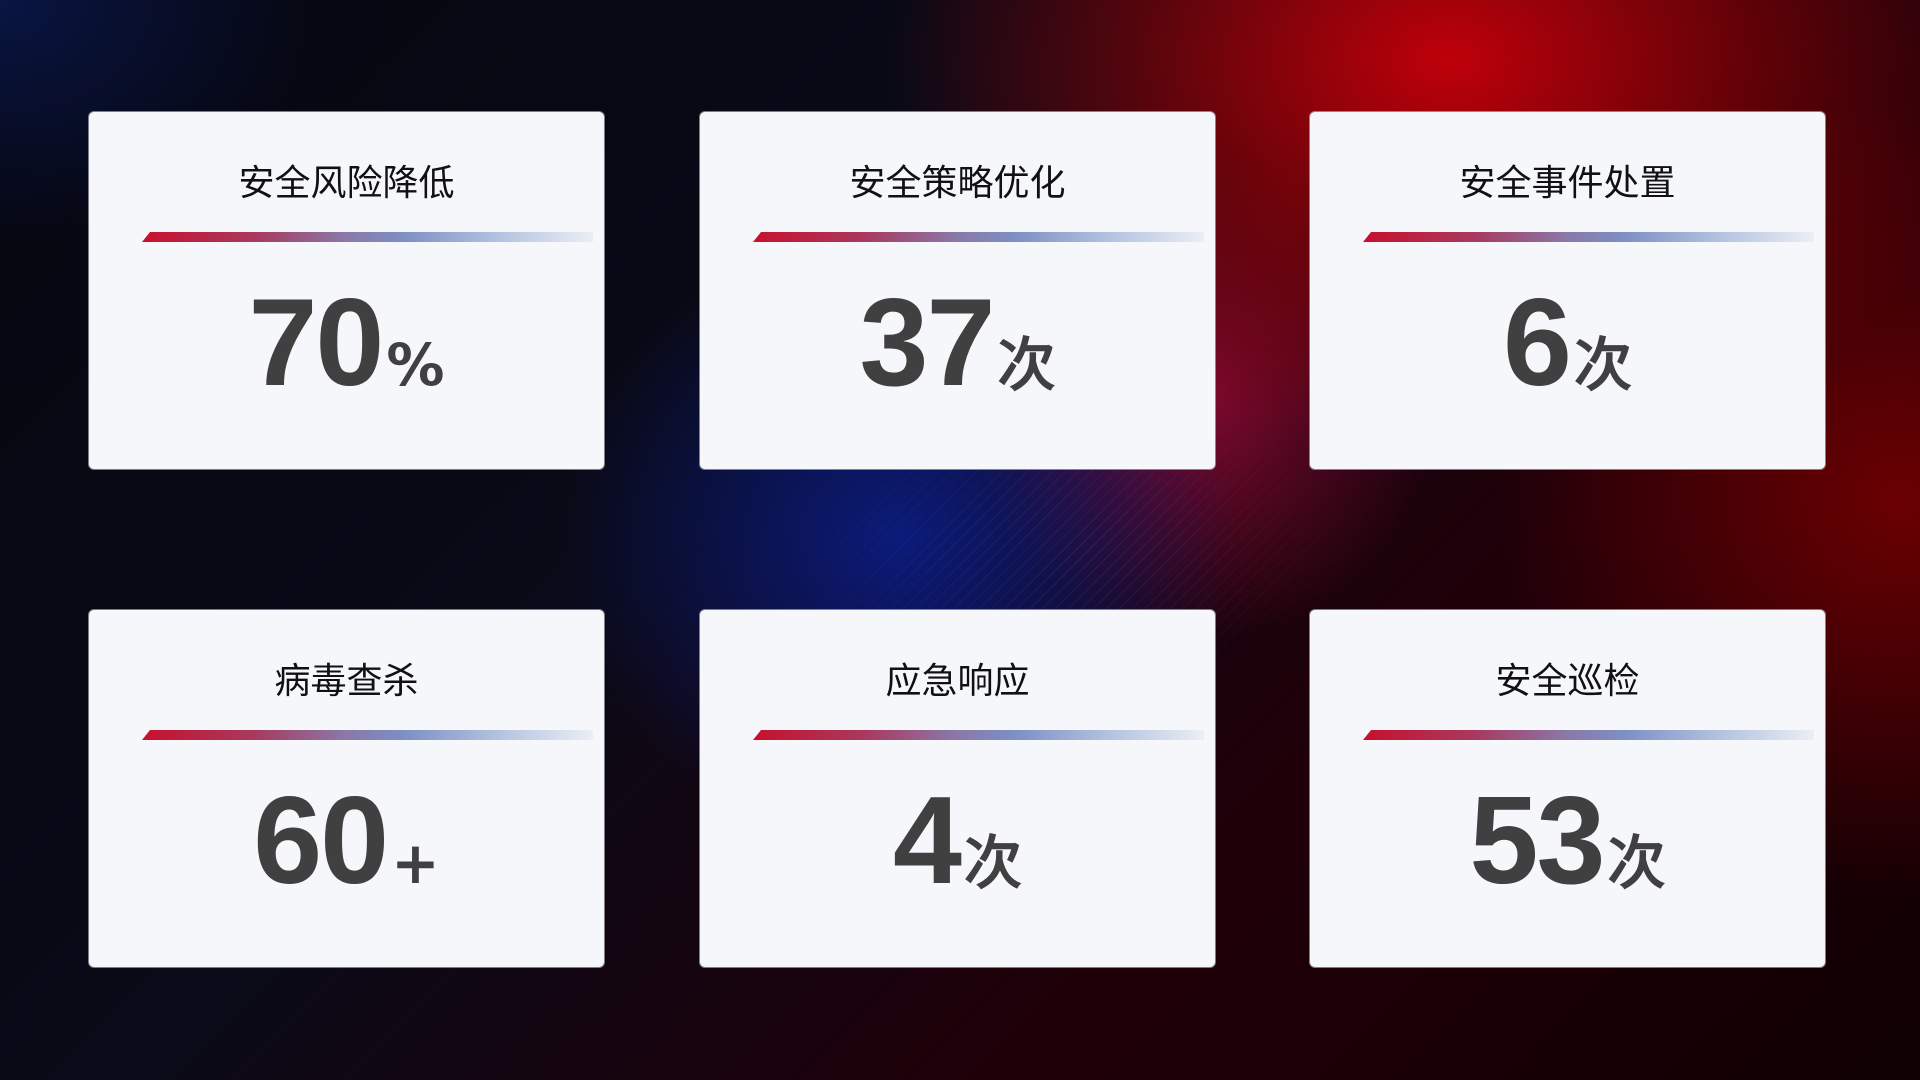 The height and width of the screenshot is (1080, 1920). I want to click on card-title: 安全风险降低, so click(346, 183).